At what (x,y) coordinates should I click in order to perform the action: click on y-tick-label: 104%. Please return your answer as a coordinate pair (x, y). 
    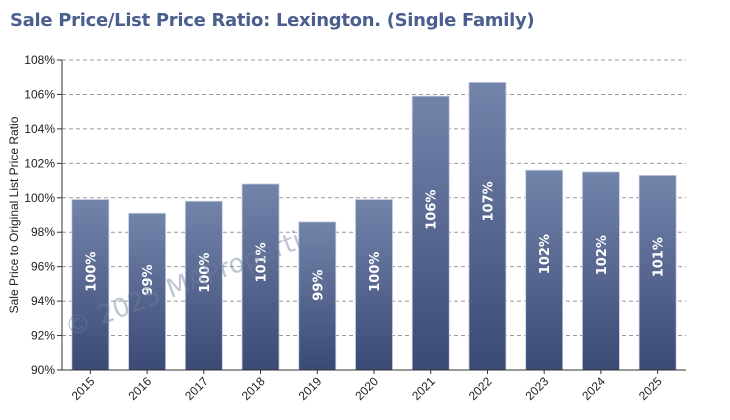
    Looking at the image, I should click on (39, 129).